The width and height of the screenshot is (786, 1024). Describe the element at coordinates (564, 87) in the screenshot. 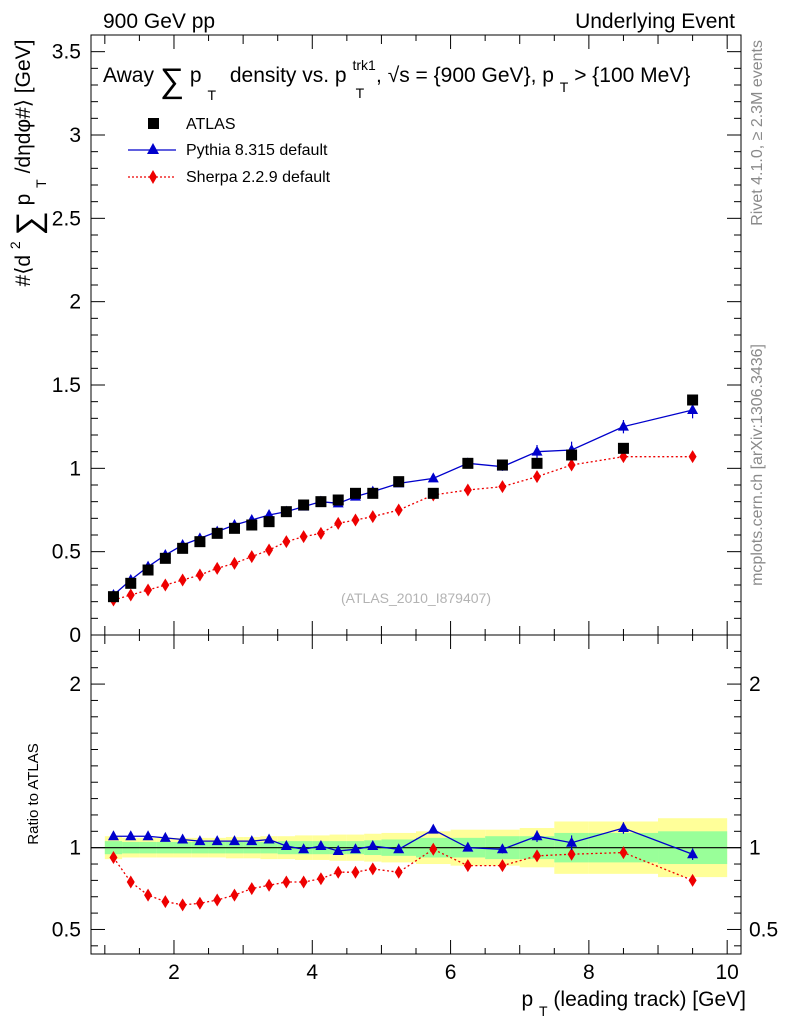

I see `title-pt-cut-subscript: T` at that location.